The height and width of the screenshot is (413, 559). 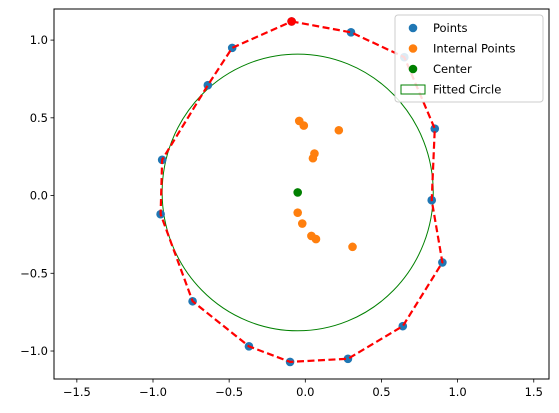 What do you see at coordinates (467, 90) in the screenshot?
I see `legend-label: Fitted Circle` at bounding box center [467, 90].